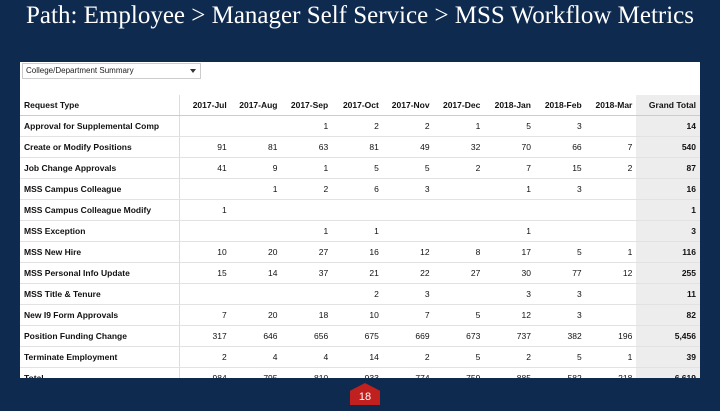 This screenshot has height=411, width=720. Describe the element at coordinates (100, 210) in the screenshot. I see `row-label: MSS Campus Colleague Modify` at that location.